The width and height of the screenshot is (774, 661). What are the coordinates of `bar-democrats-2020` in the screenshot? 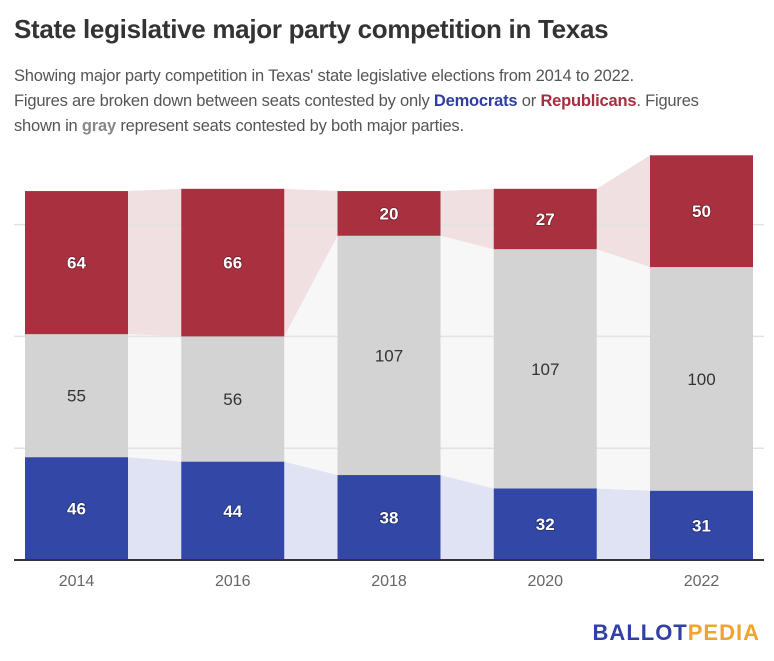 It's located at (545, 524).